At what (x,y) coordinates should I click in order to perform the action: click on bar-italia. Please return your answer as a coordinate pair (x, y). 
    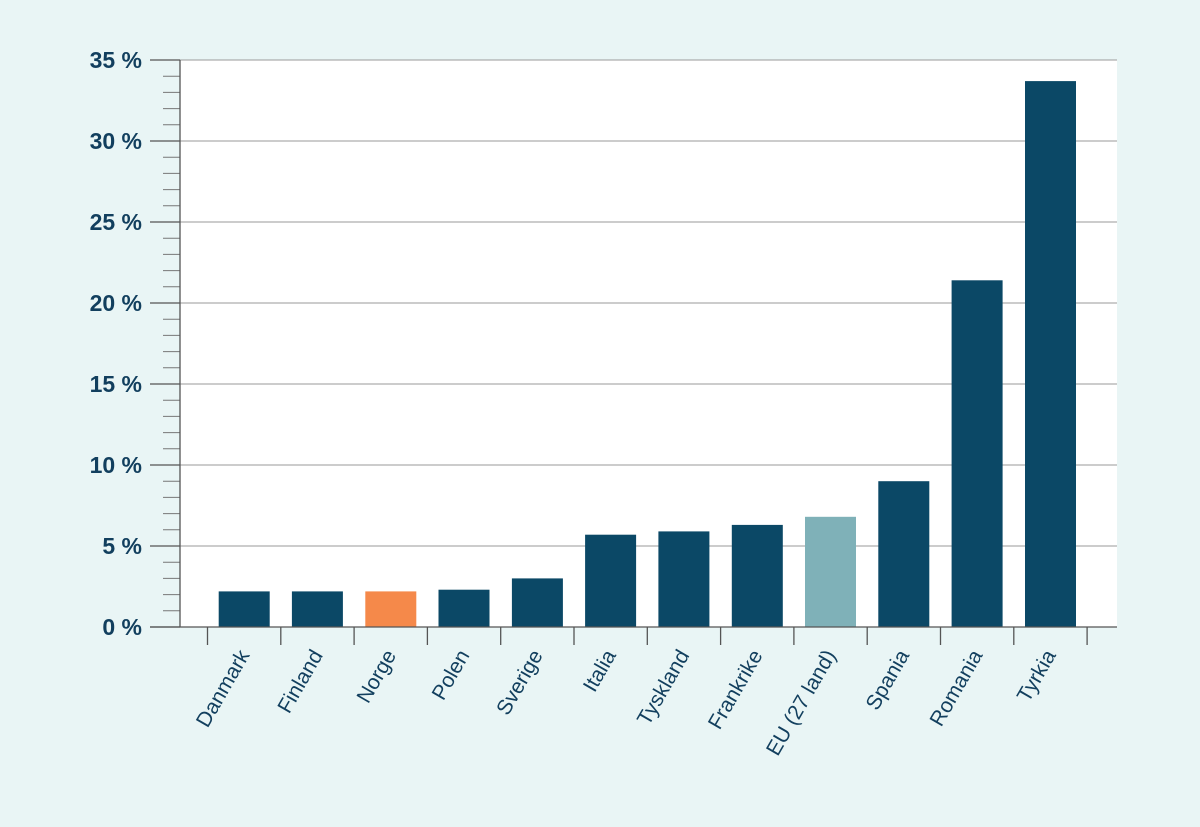
    Looking at the image, I should click on (611, 580).